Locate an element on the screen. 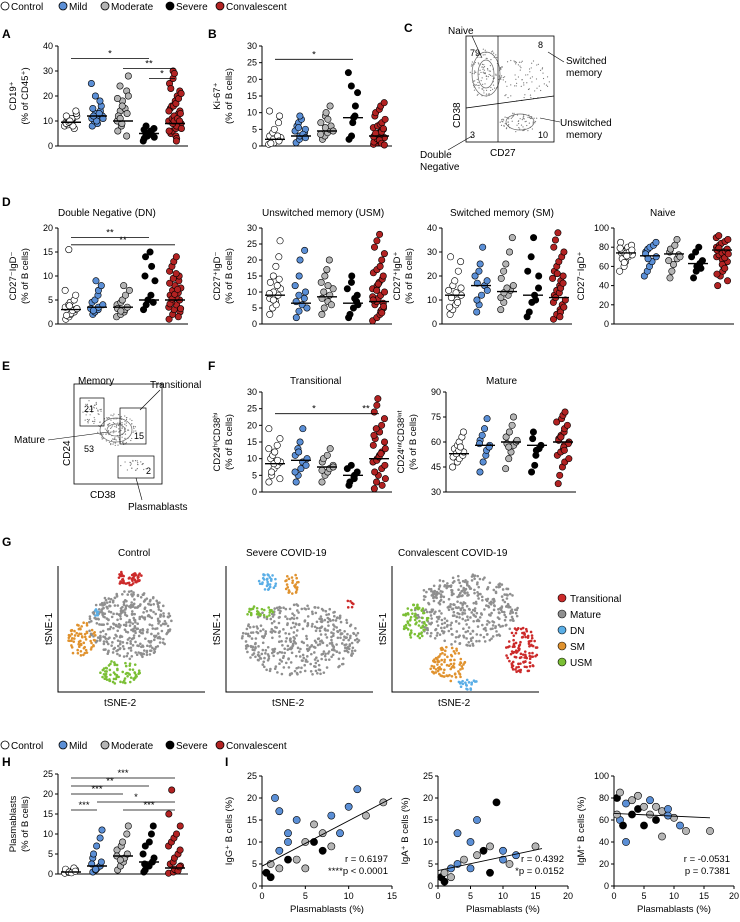 The width and height of the screenshot is (740, 922). y-tick-label: 80 is located at coordinates (604, 247).